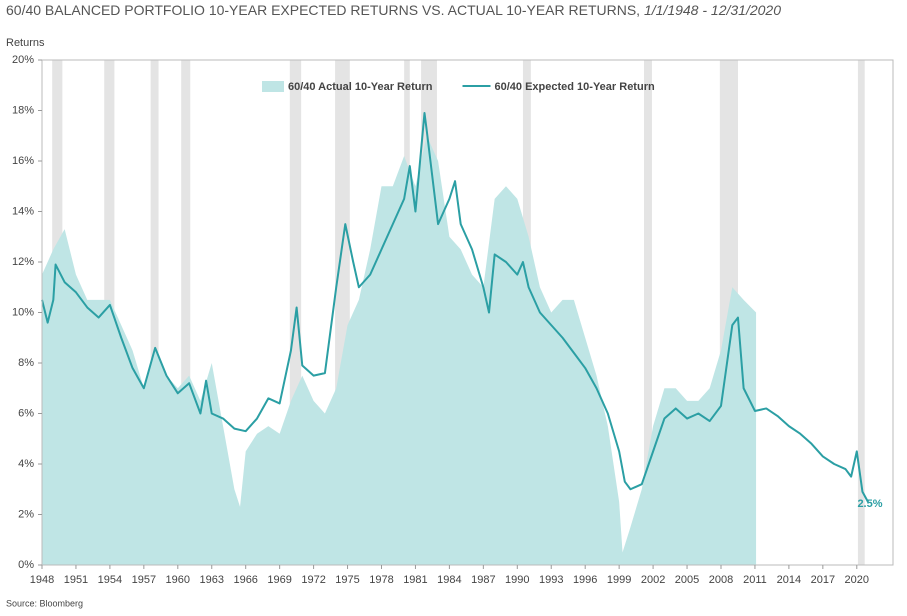 The height and width of the screenshot is (616, 907). Describe the element at coordinates (44, 603) in the screenshot. I see `source: Source: Bloomberg` at that location.